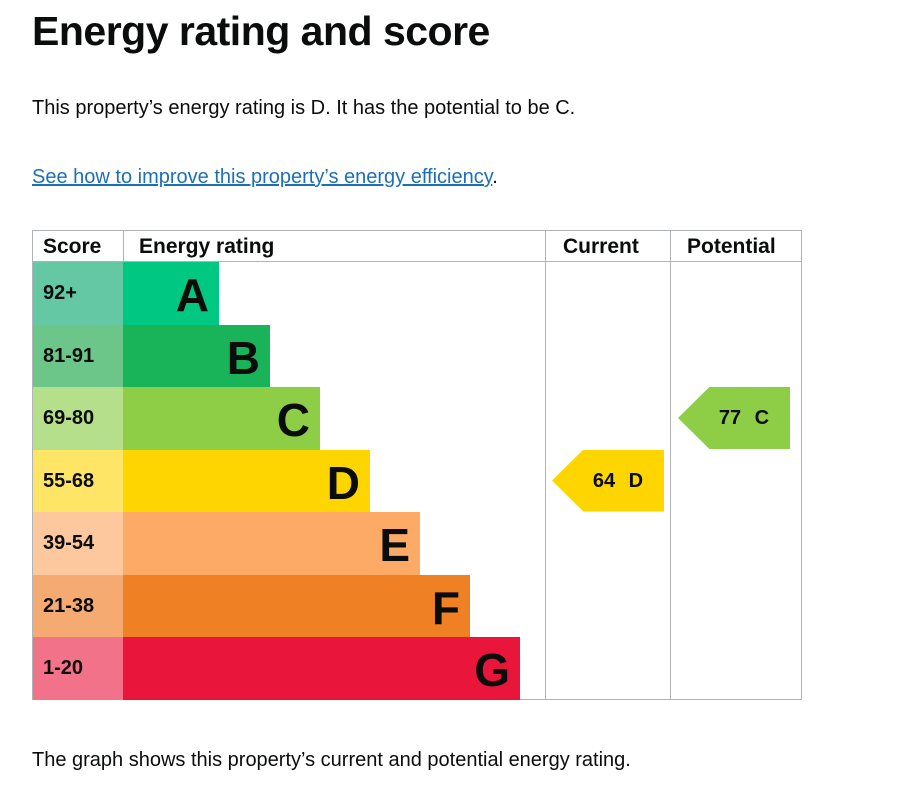  Describe the element at coordinates (417, 246) in the screenshot. I see `header-row` at that location.